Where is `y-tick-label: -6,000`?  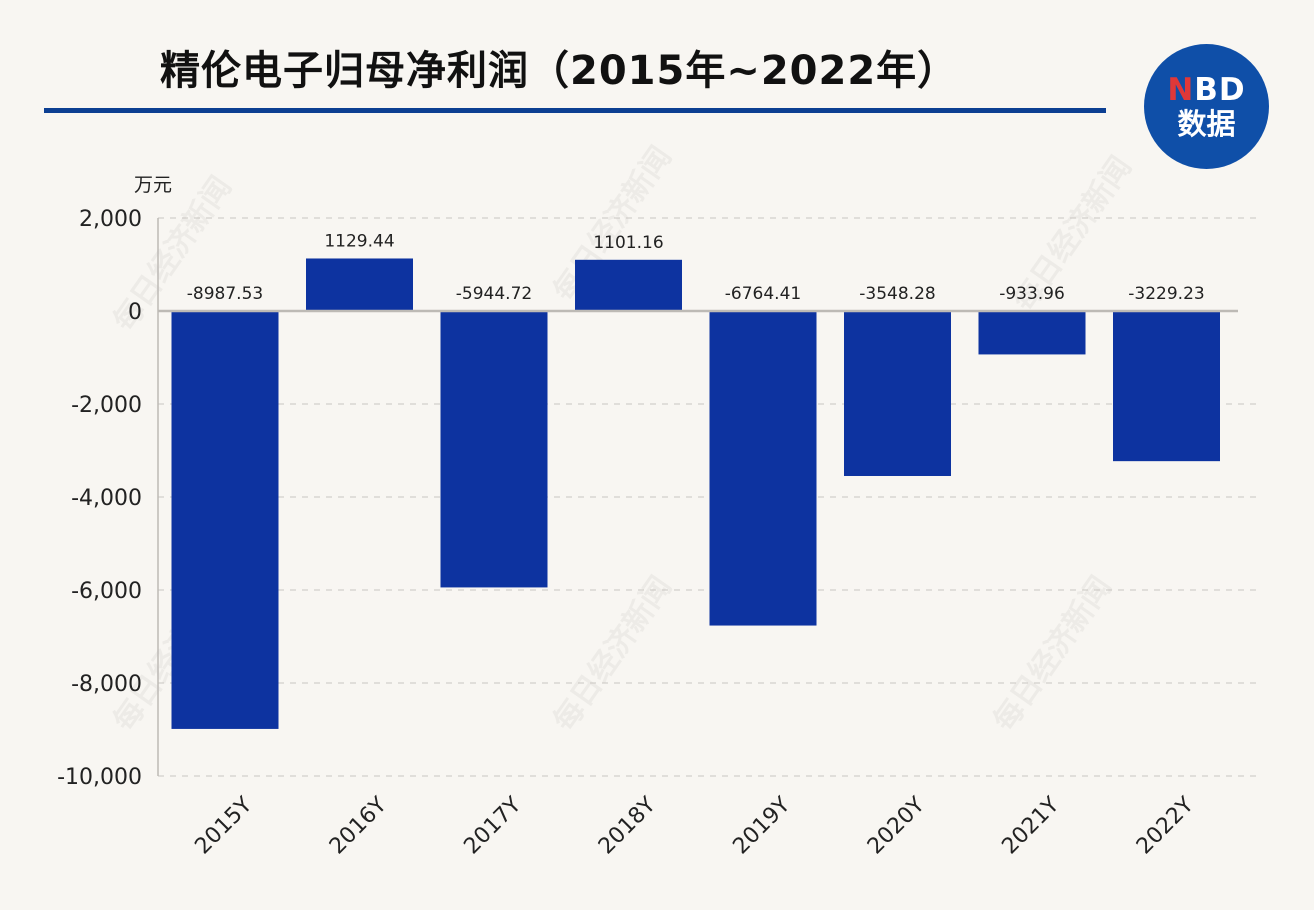
y-tick-label: -6,000 is located at coordinates (106, 591).